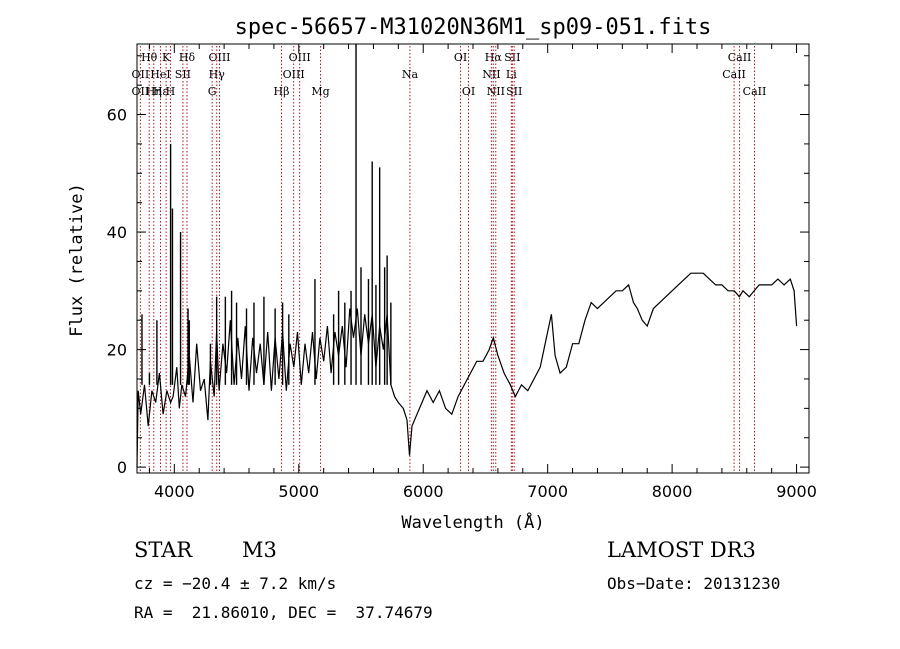  Describe the element at coordinates (174, 491) in the screenshot. I see `x-tick-label: 4000` at that location.